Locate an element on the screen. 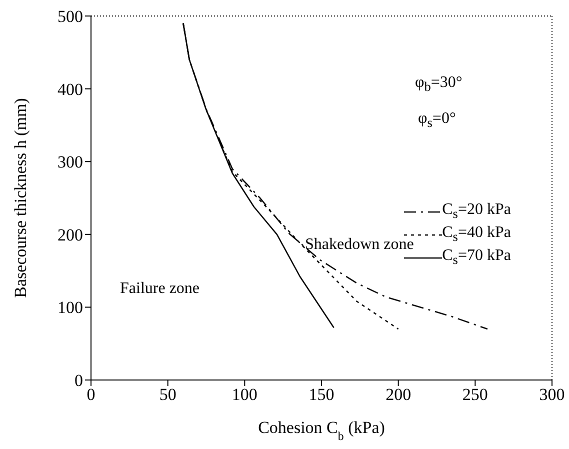 Image resolution: width=569 pixels, height=449 pixels. y-tick-label: 300 is located at coordinates (70, 162).